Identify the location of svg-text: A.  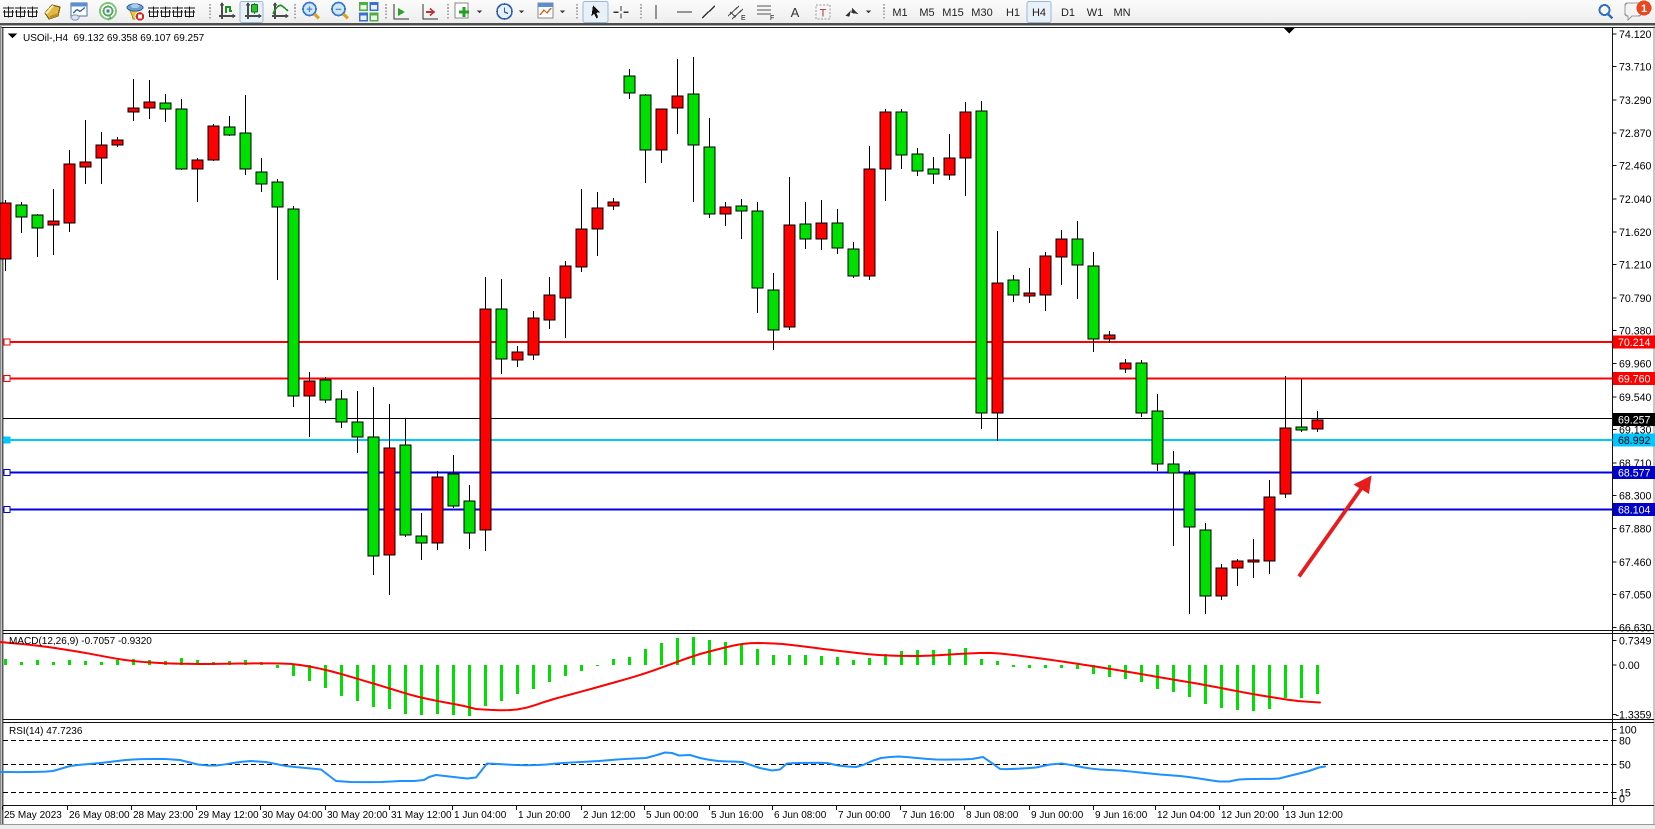
(795, 12).